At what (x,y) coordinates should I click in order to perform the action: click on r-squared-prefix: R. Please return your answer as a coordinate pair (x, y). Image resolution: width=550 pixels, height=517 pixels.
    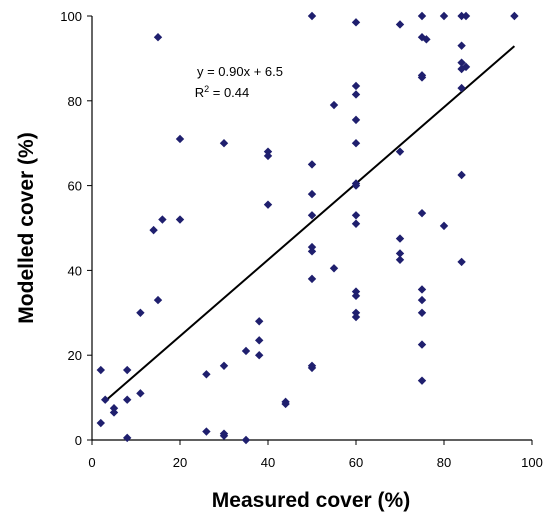
    Looking at the image, I should click on (199, 92).